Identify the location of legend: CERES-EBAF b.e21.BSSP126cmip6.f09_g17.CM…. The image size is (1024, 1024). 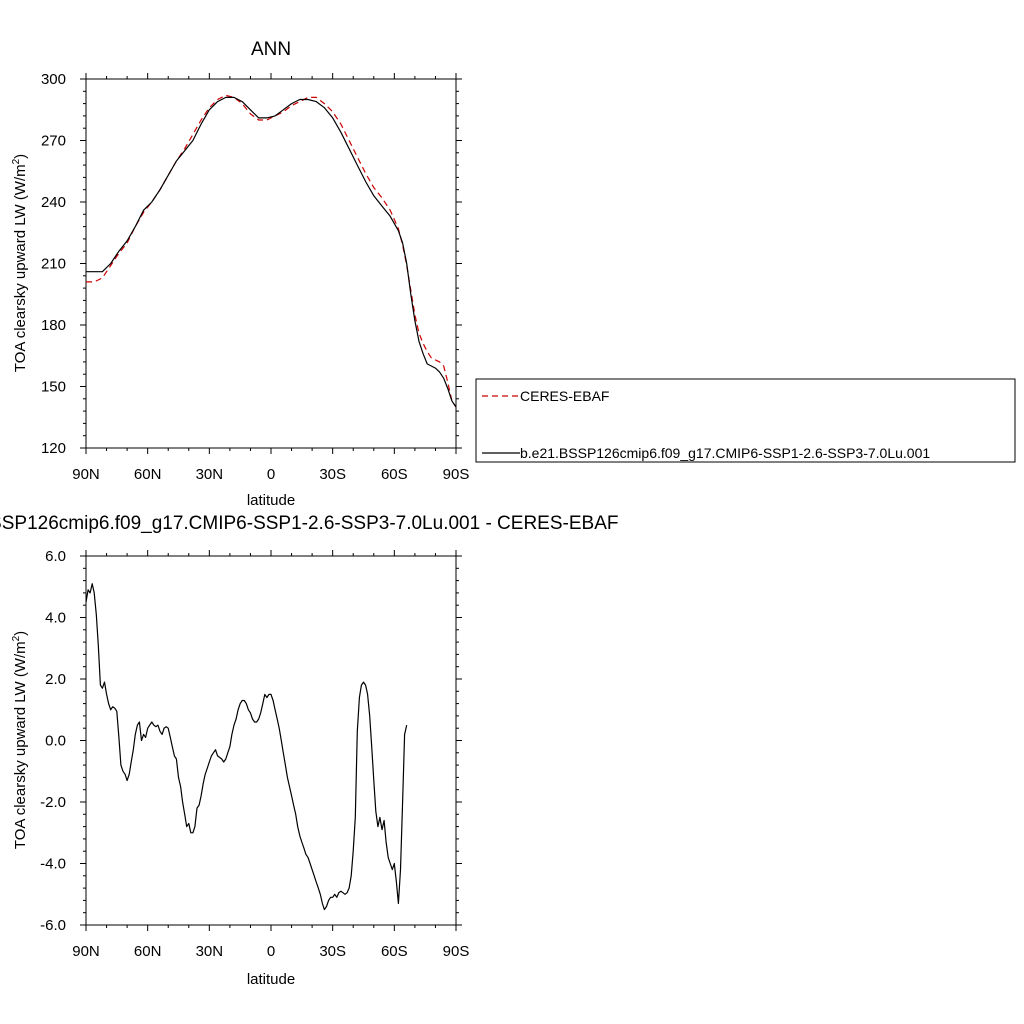
(745, 420).